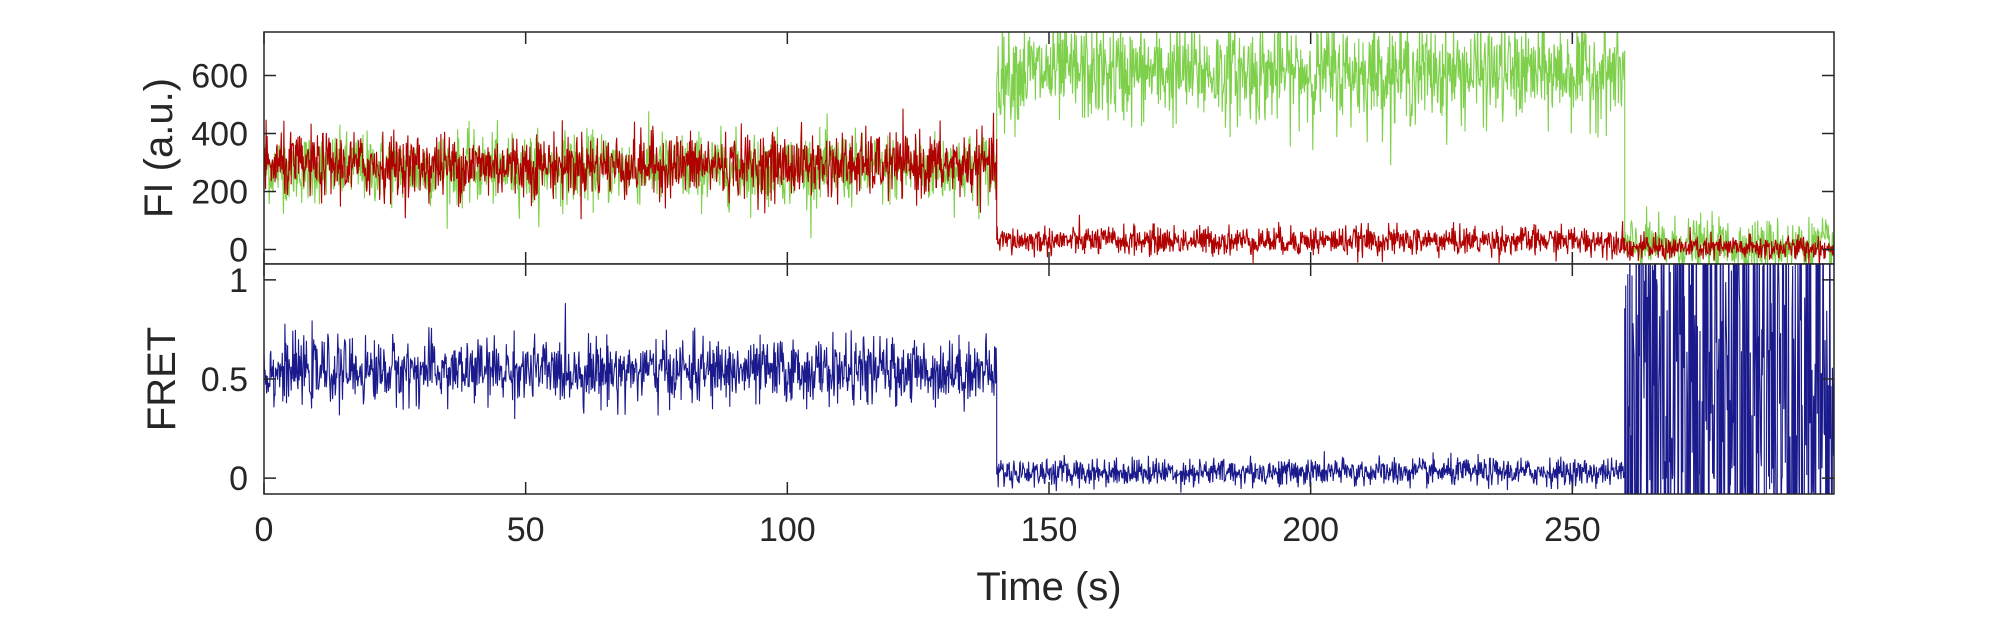  What do you see at coordinates (224, 380) in the screenshot?
I see `fret-ytick-label: 0.5` at bounding box center [224, 380].